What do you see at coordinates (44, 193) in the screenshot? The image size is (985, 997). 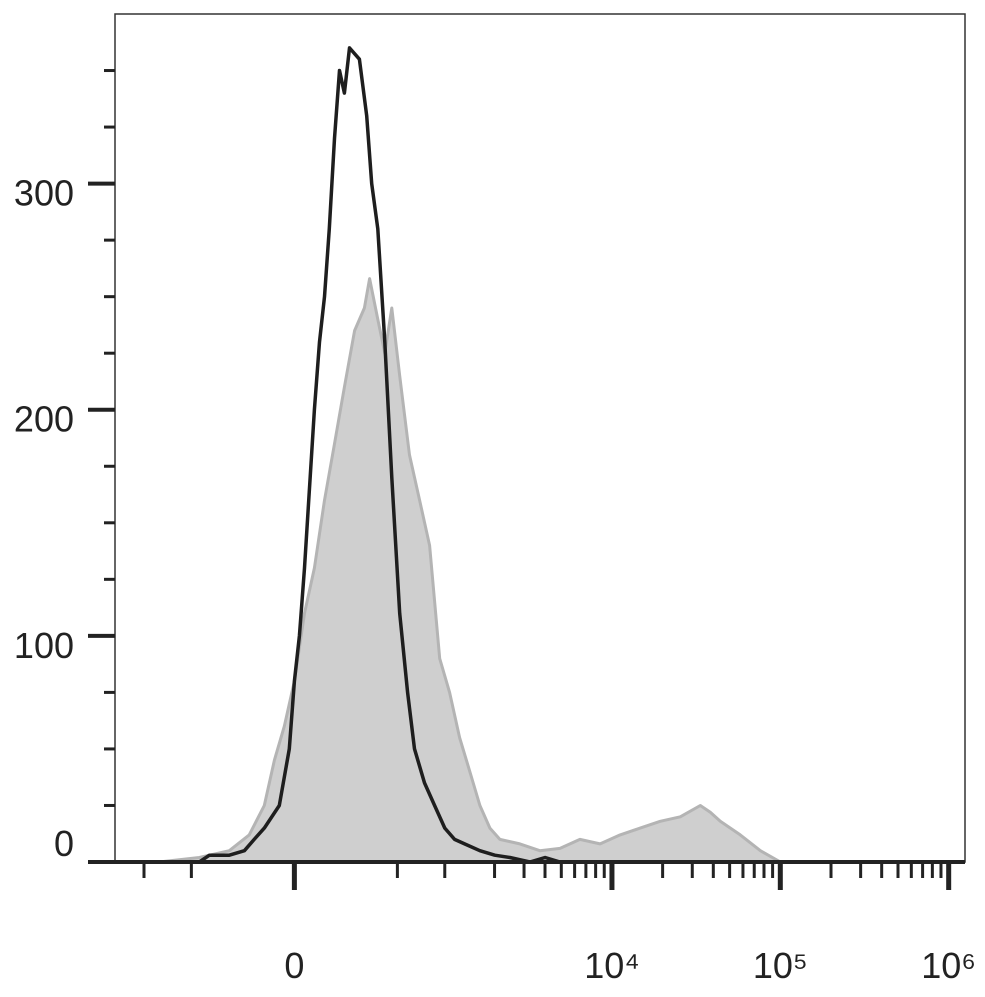 I see `y-tick-label: 300` at bounding box center [44, 193].